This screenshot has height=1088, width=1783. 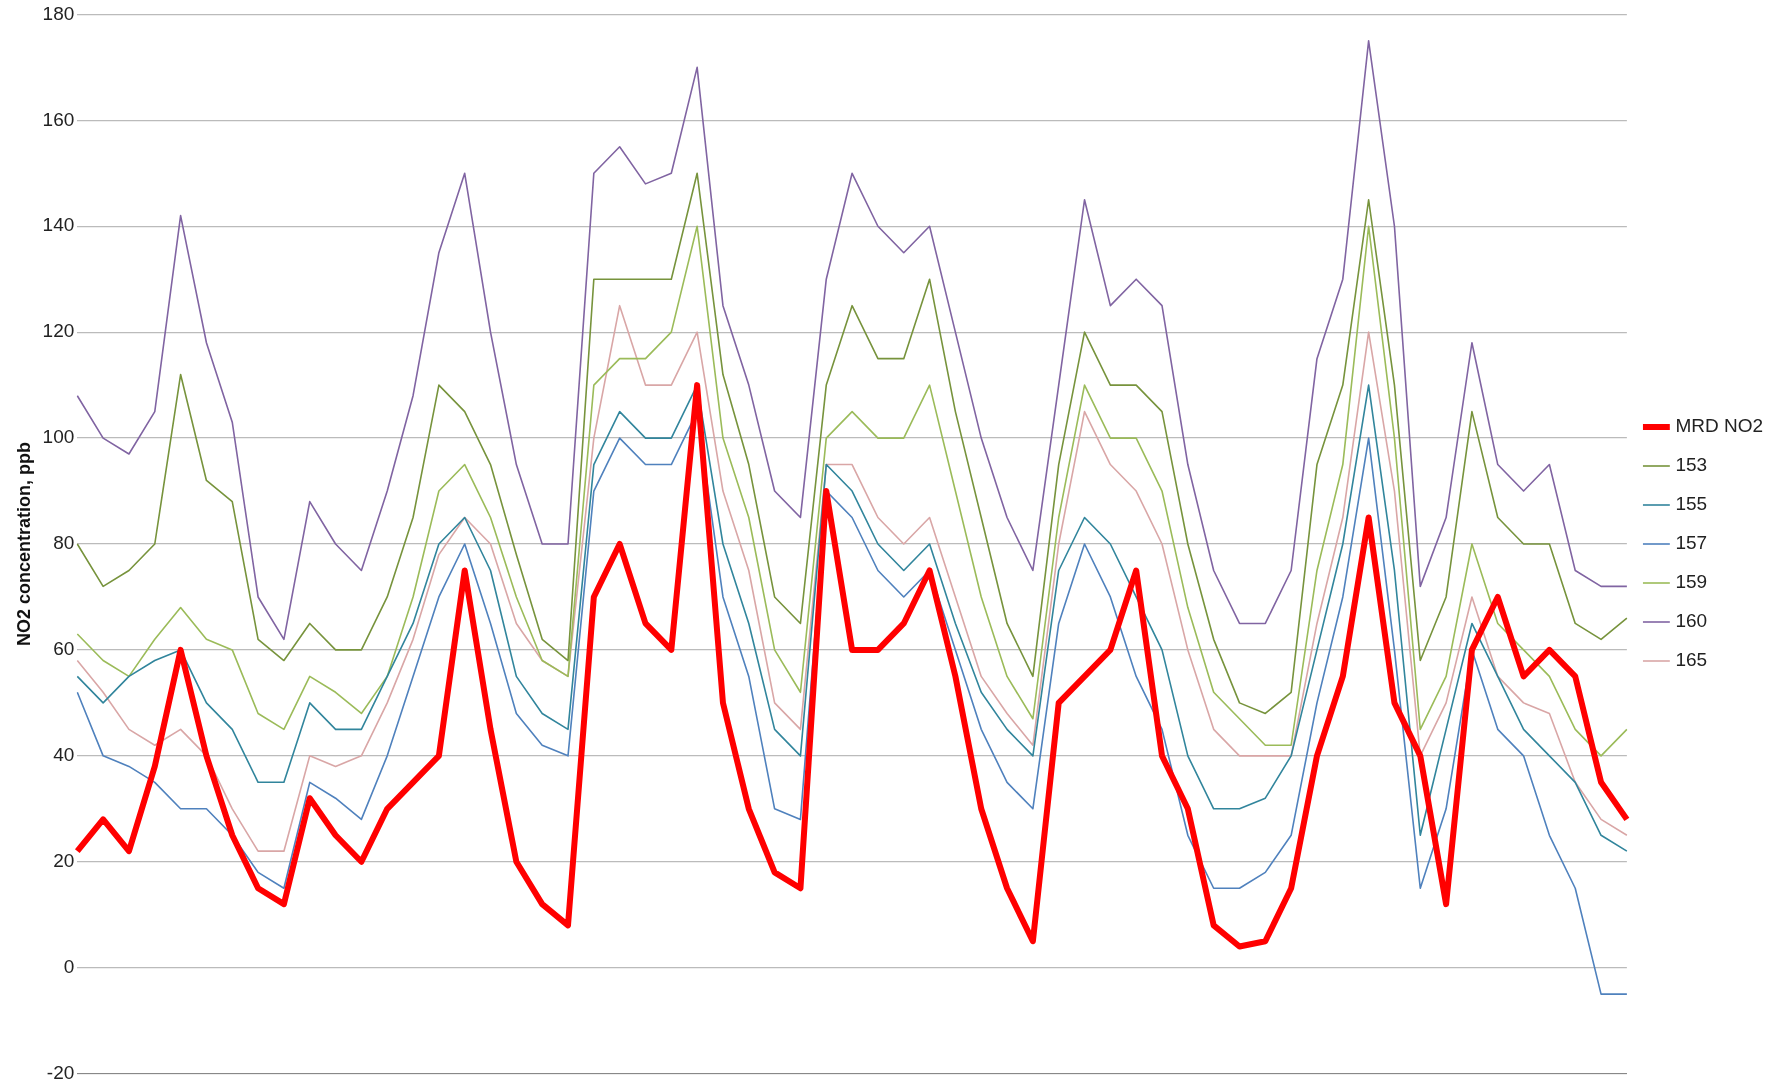 What do you see at coordinates (58, 331) in the screenshot?
I see `y-tick-label: 120` at bounding box center [58, 331].